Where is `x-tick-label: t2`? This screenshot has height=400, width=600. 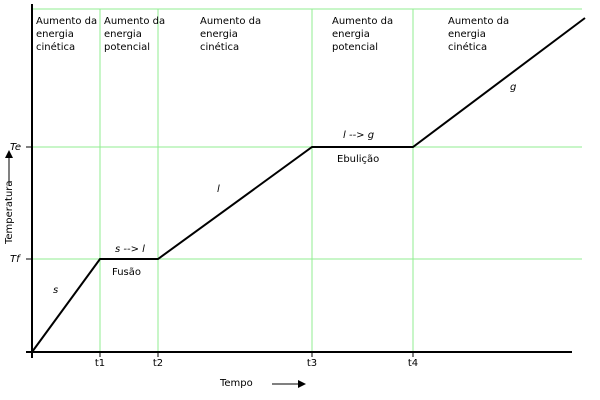
x-tick-label: t2 is located at coordinates (158, 363).